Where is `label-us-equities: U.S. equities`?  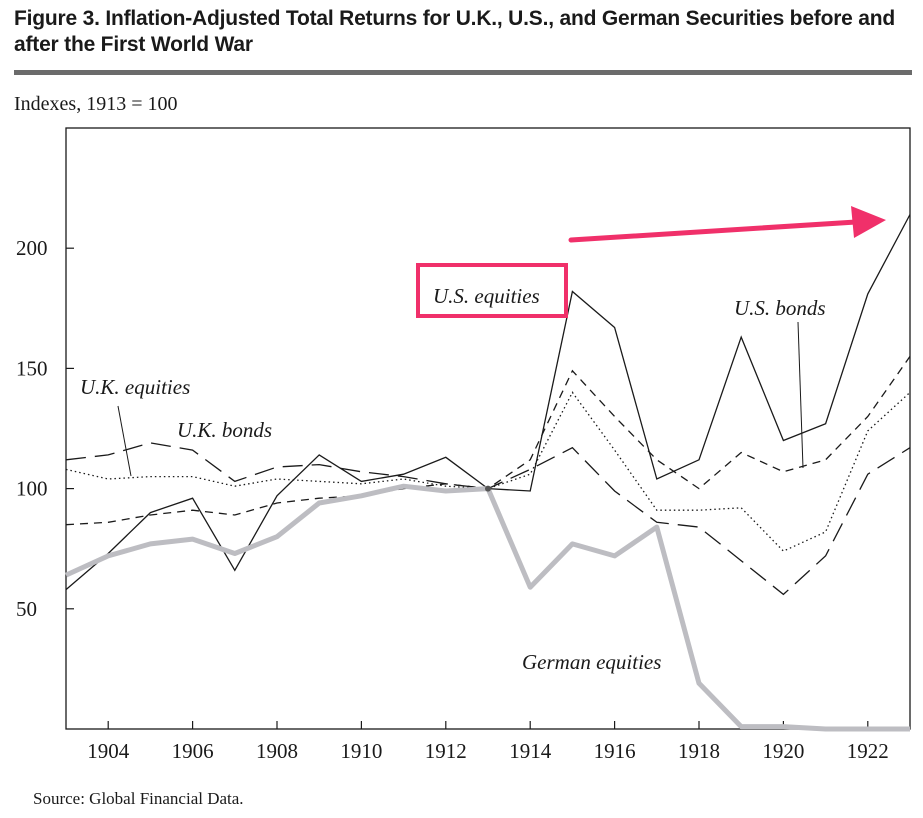 label-us-equities: U.S. equities is located at coordinates (486, 296).